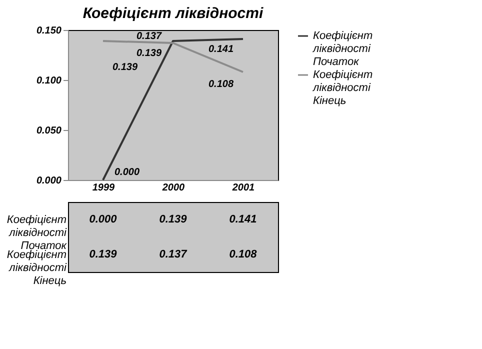 The image size is (482, 349). Describe the element at coordinates (49, 131) in the screenshot. I see `y-tick-label: 0.050` at that location.